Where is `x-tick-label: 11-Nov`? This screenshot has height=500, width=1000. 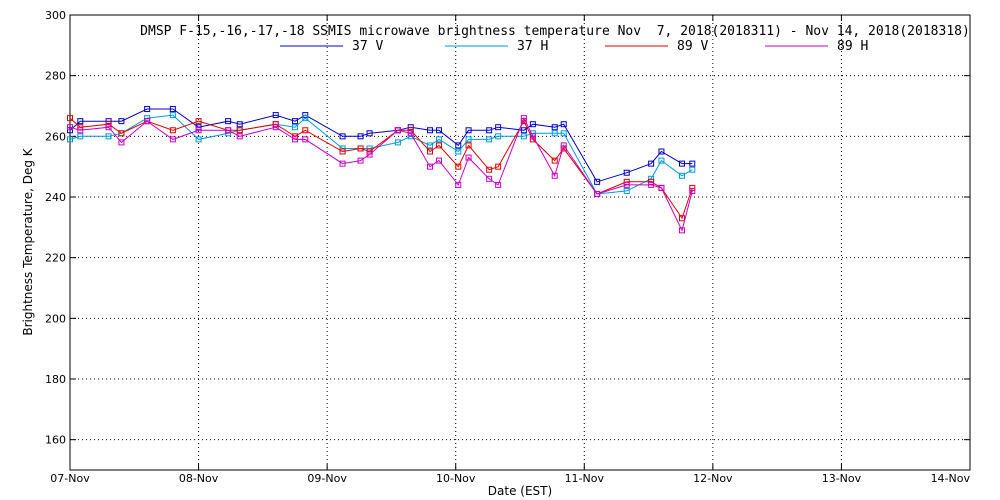 x-tick-label: 11-Nov is located at coordinates (585, 478).